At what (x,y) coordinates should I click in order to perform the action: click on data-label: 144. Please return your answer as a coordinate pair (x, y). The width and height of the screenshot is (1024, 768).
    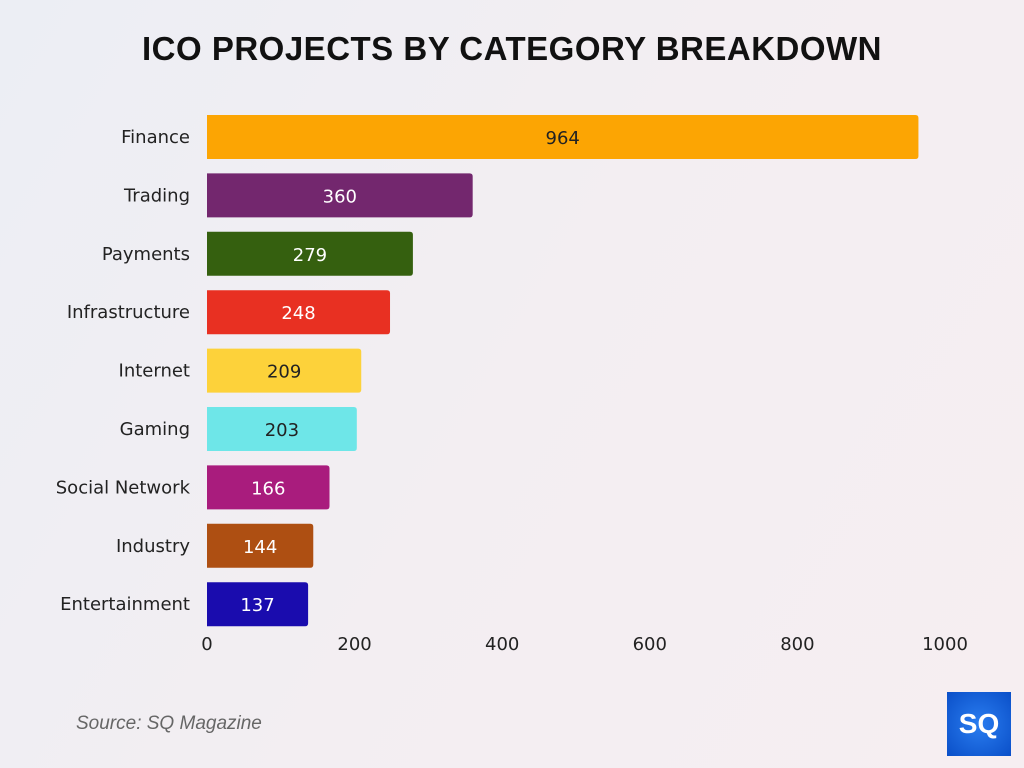
    Looking at the image, I should click on (260, 547).